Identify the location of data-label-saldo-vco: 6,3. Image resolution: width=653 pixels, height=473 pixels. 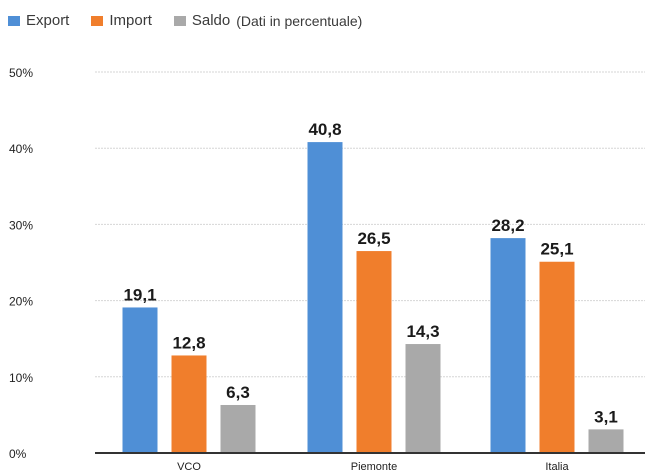
(238, 392).